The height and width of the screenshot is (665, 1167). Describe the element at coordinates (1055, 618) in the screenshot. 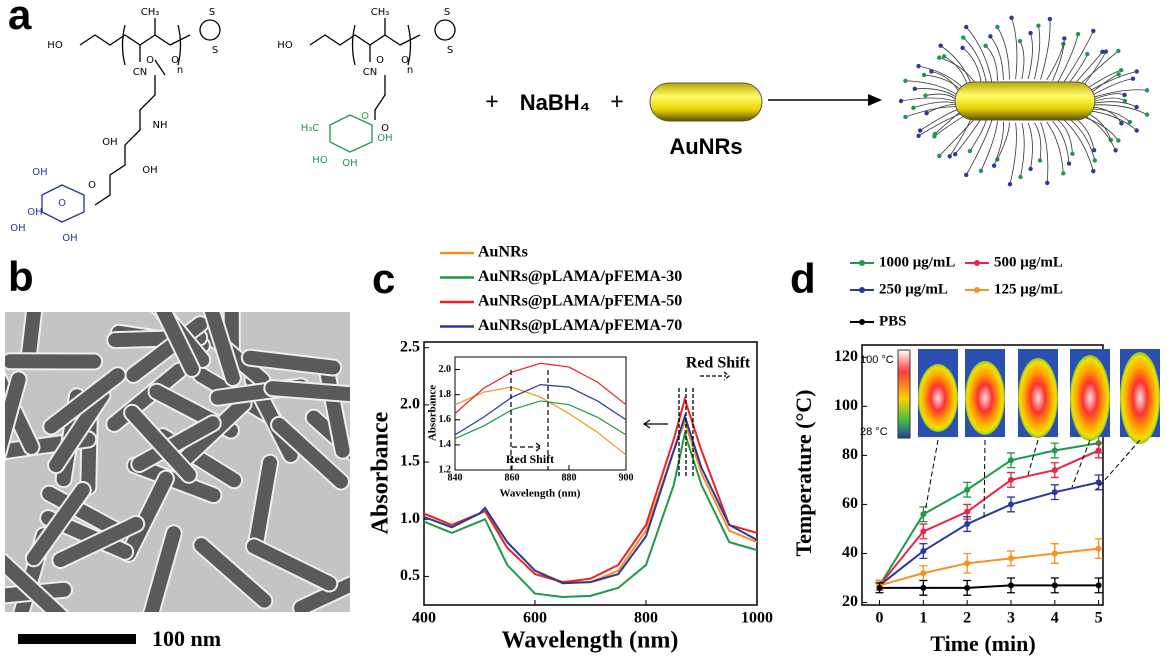

I see `x-tick-label: 4` at that location.